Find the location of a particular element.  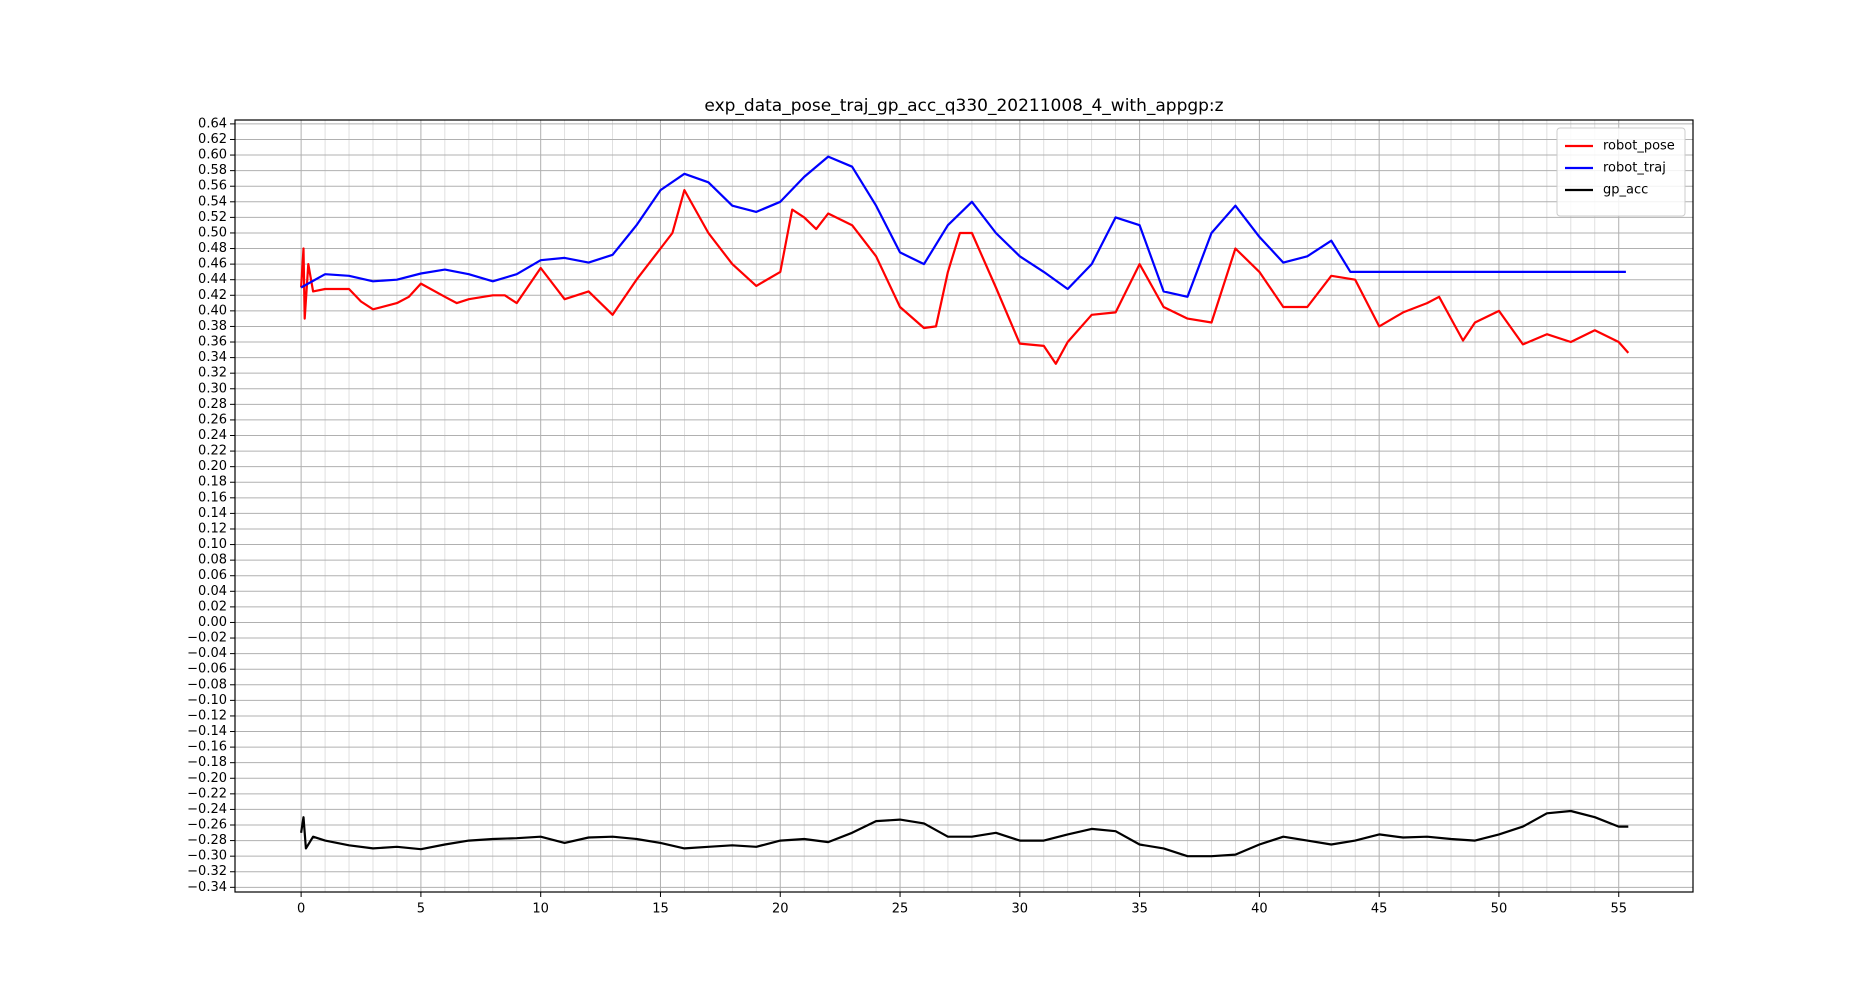

legend-label: robot_traj is located at coordinates (1634, 168).